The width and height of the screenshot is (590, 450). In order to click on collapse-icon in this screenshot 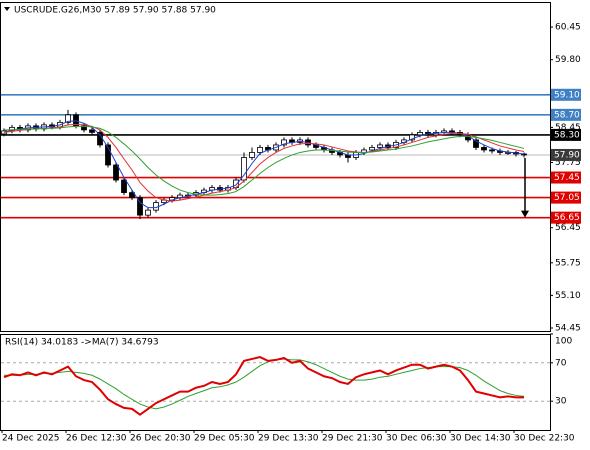, I will do `click(7, 9)`.